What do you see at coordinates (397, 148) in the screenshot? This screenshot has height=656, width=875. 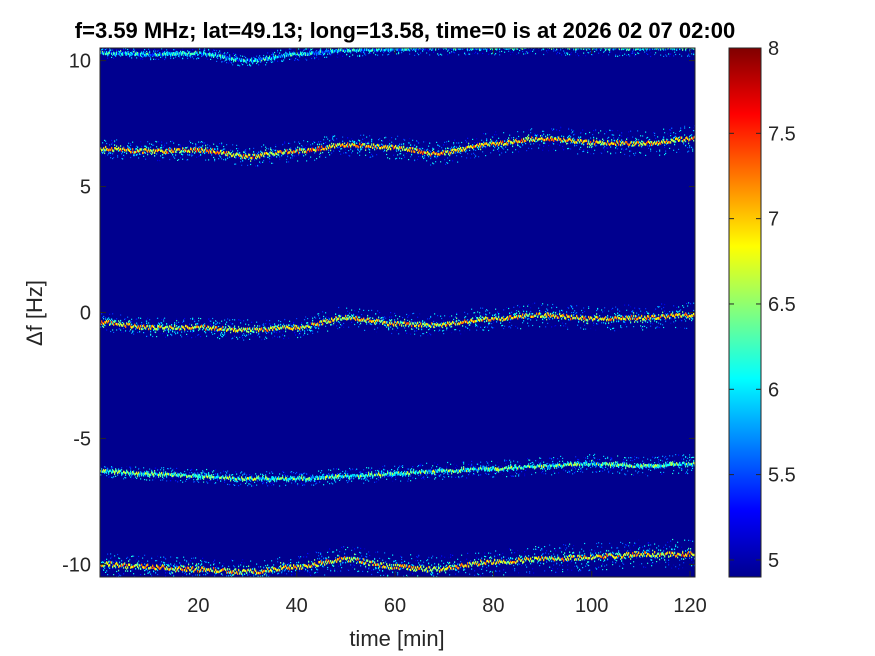 I see `trace-core` at bounding box center [397, 148].